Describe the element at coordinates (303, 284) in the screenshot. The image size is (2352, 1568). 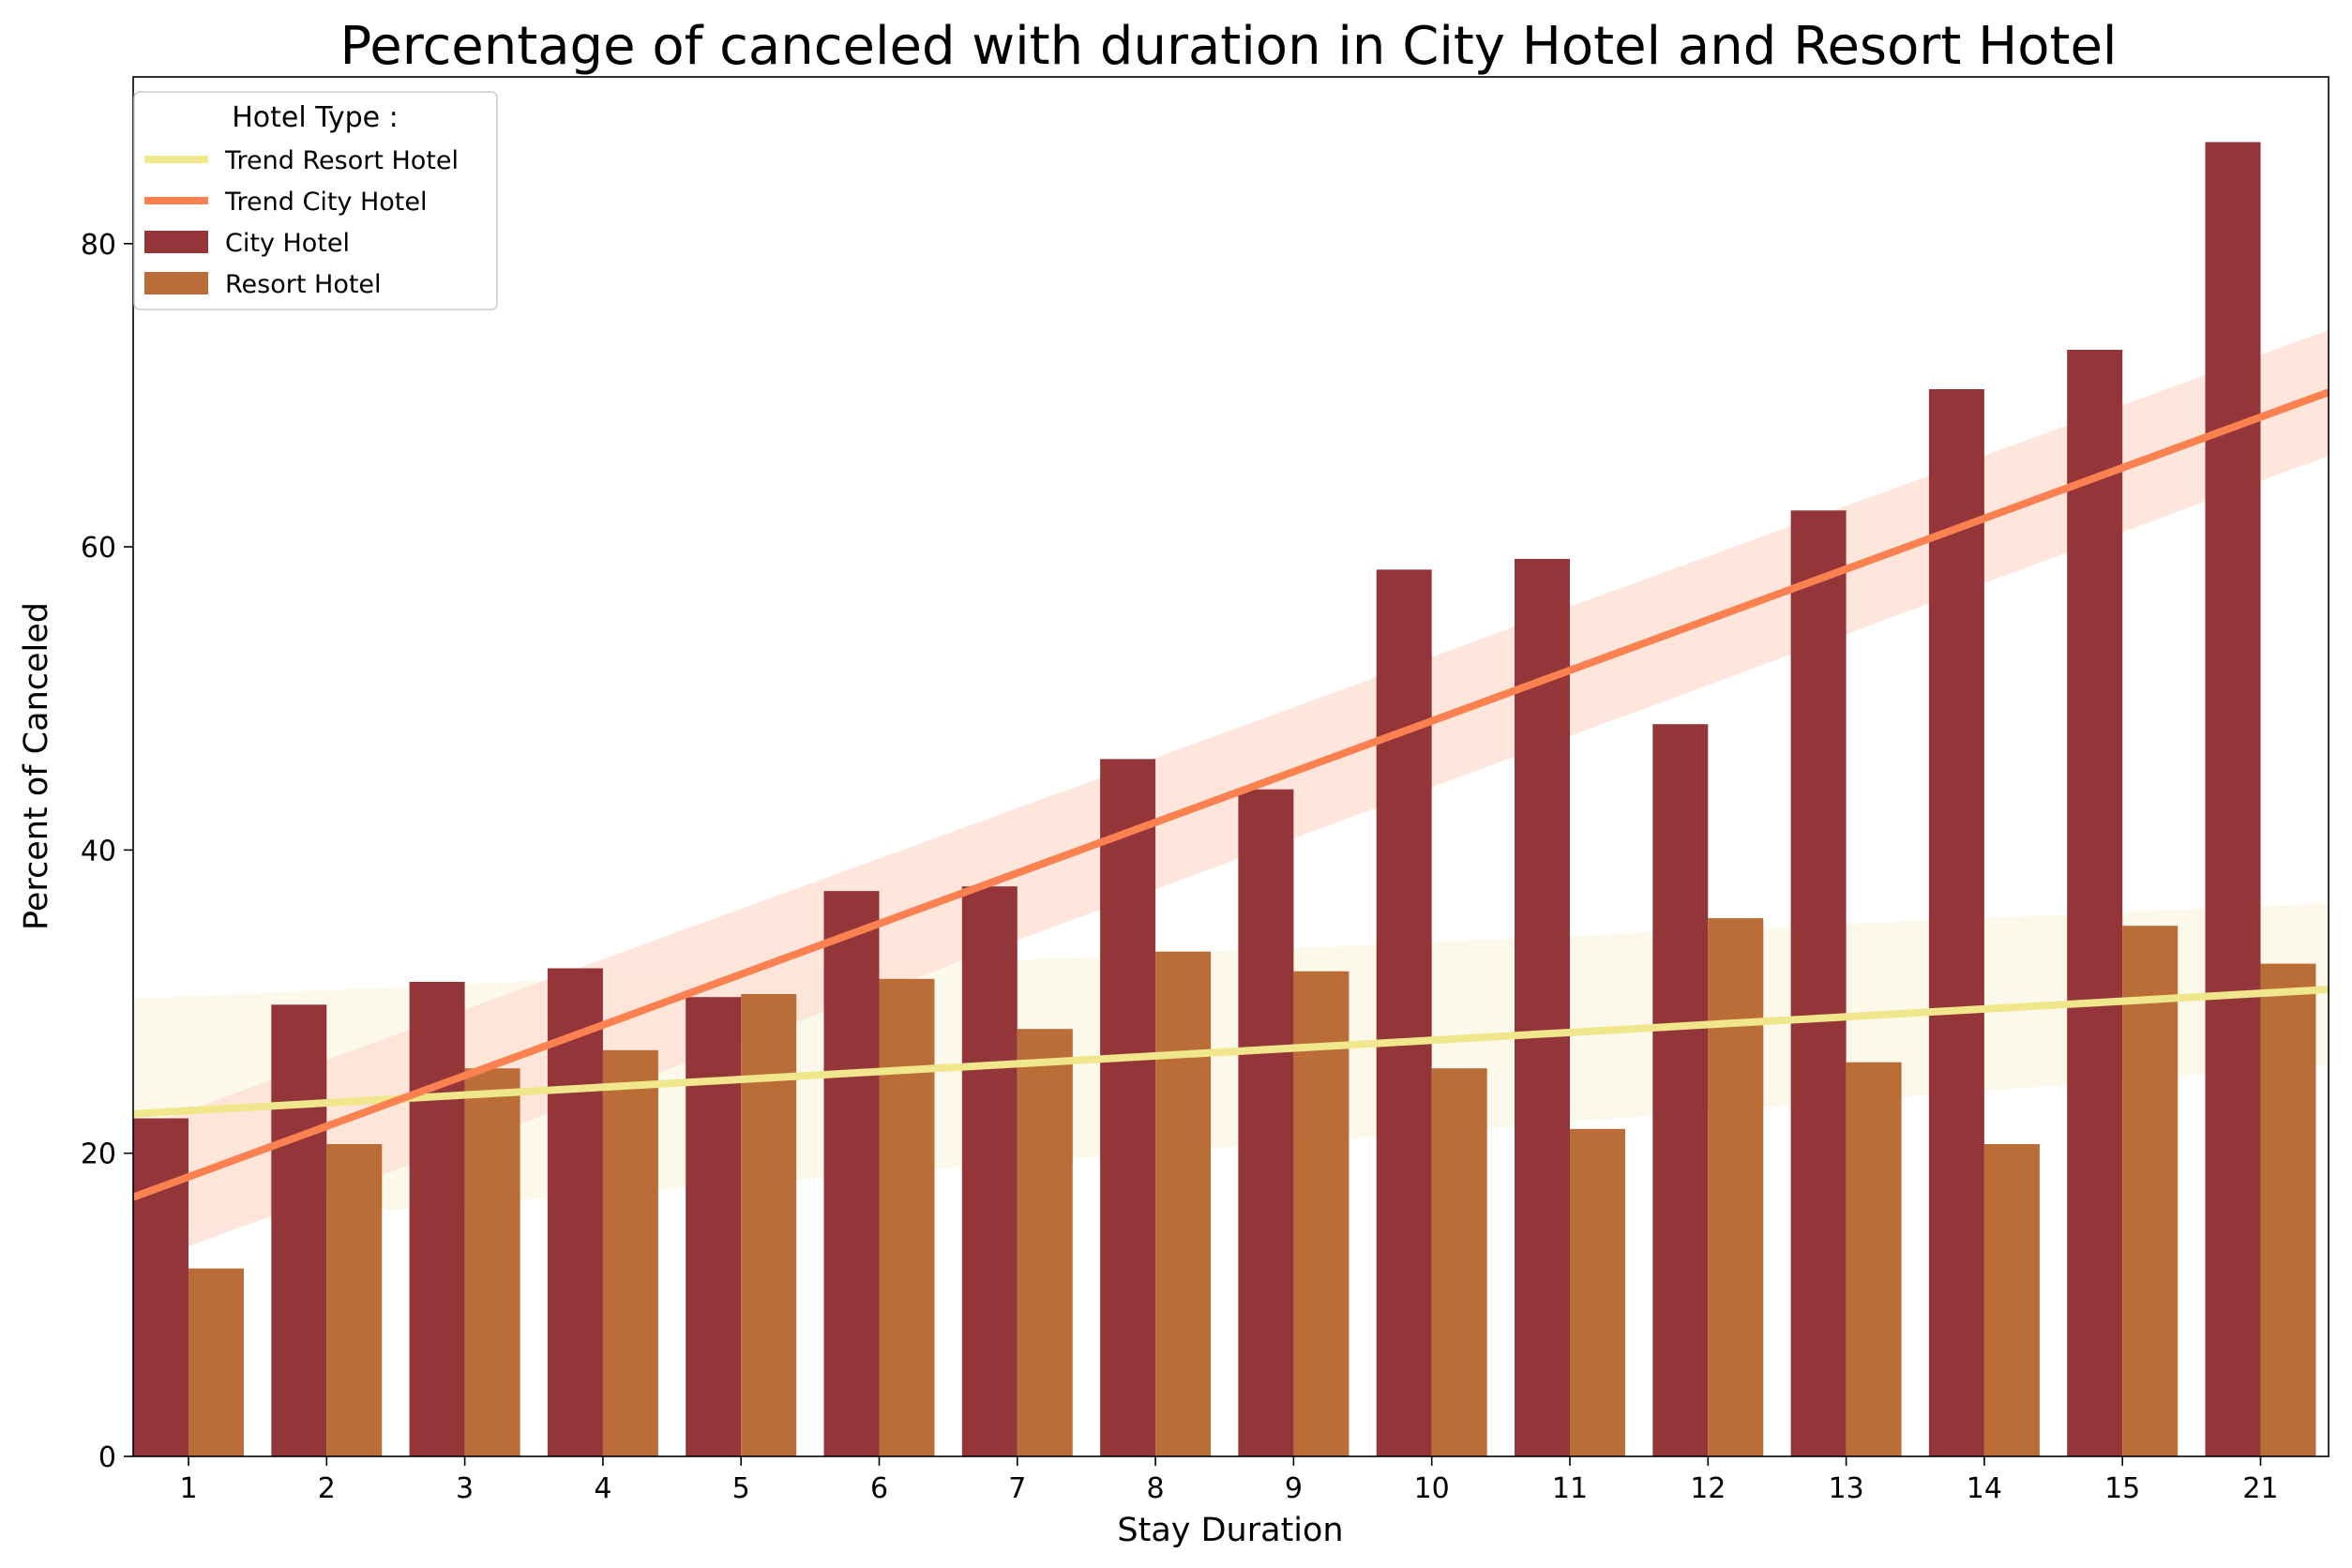
I see `legend-label-resort-hotel: Resort Hotel` at that location.